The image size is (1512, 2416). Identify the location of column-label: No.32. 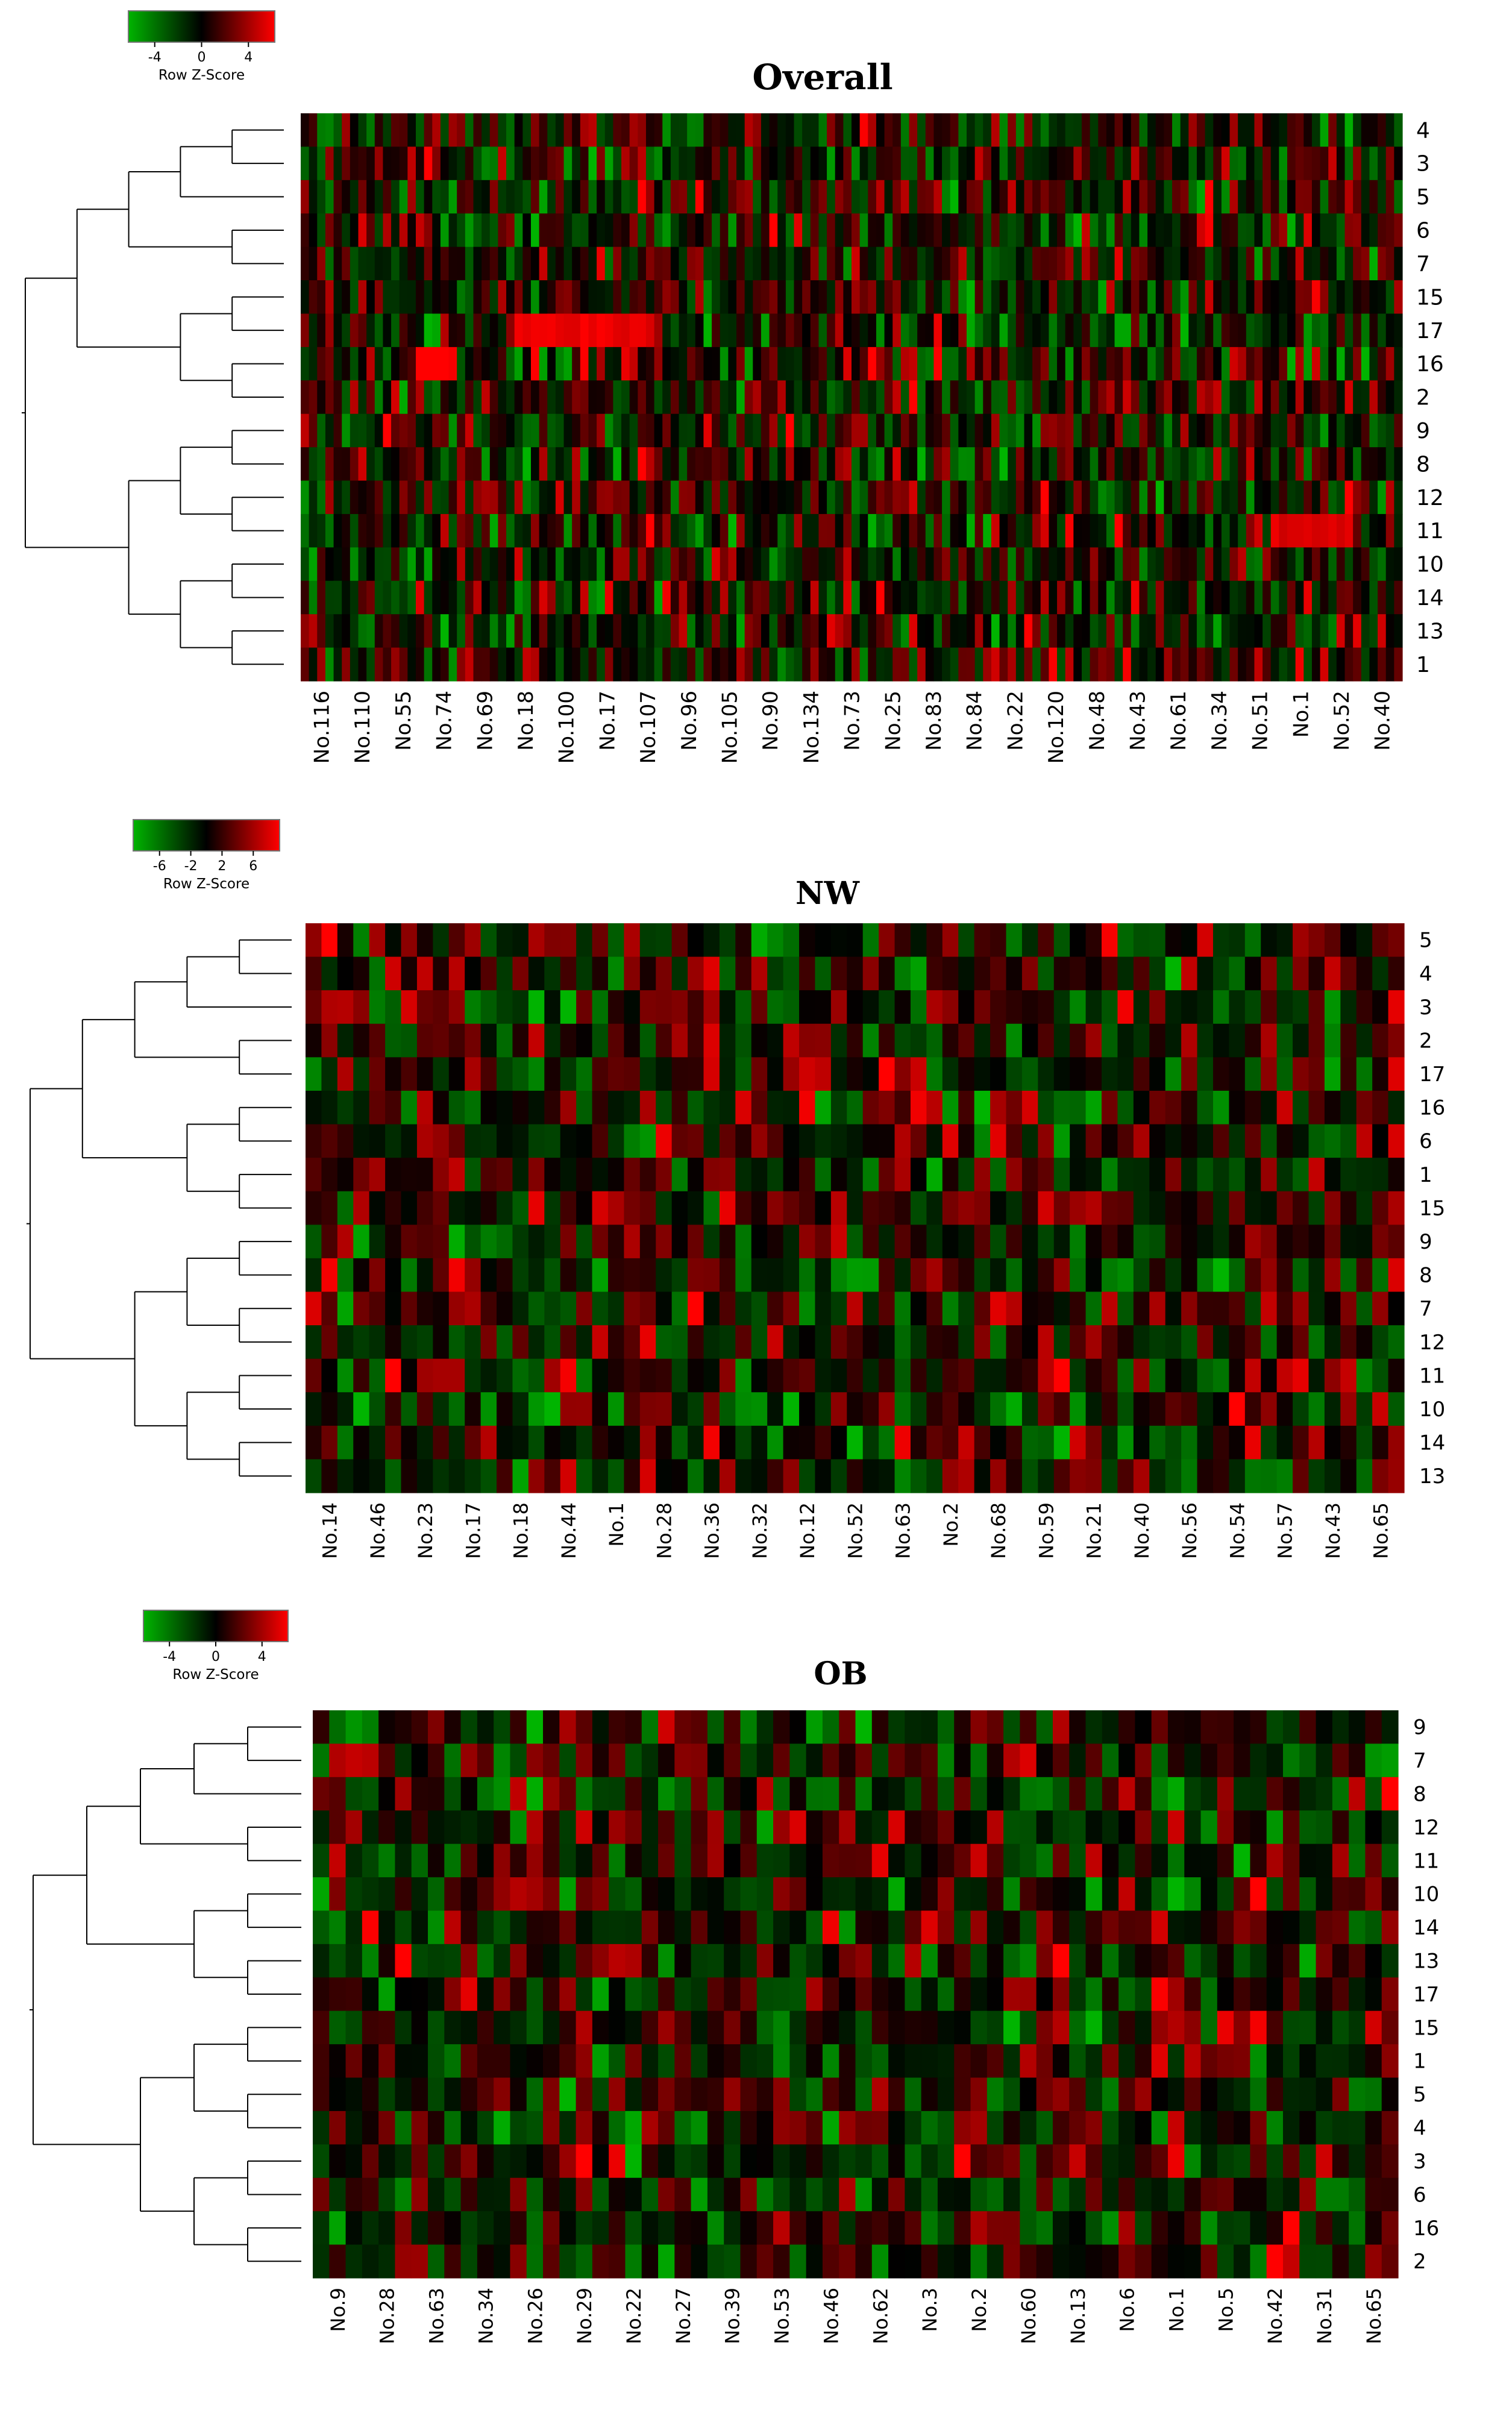
(760, 1530).